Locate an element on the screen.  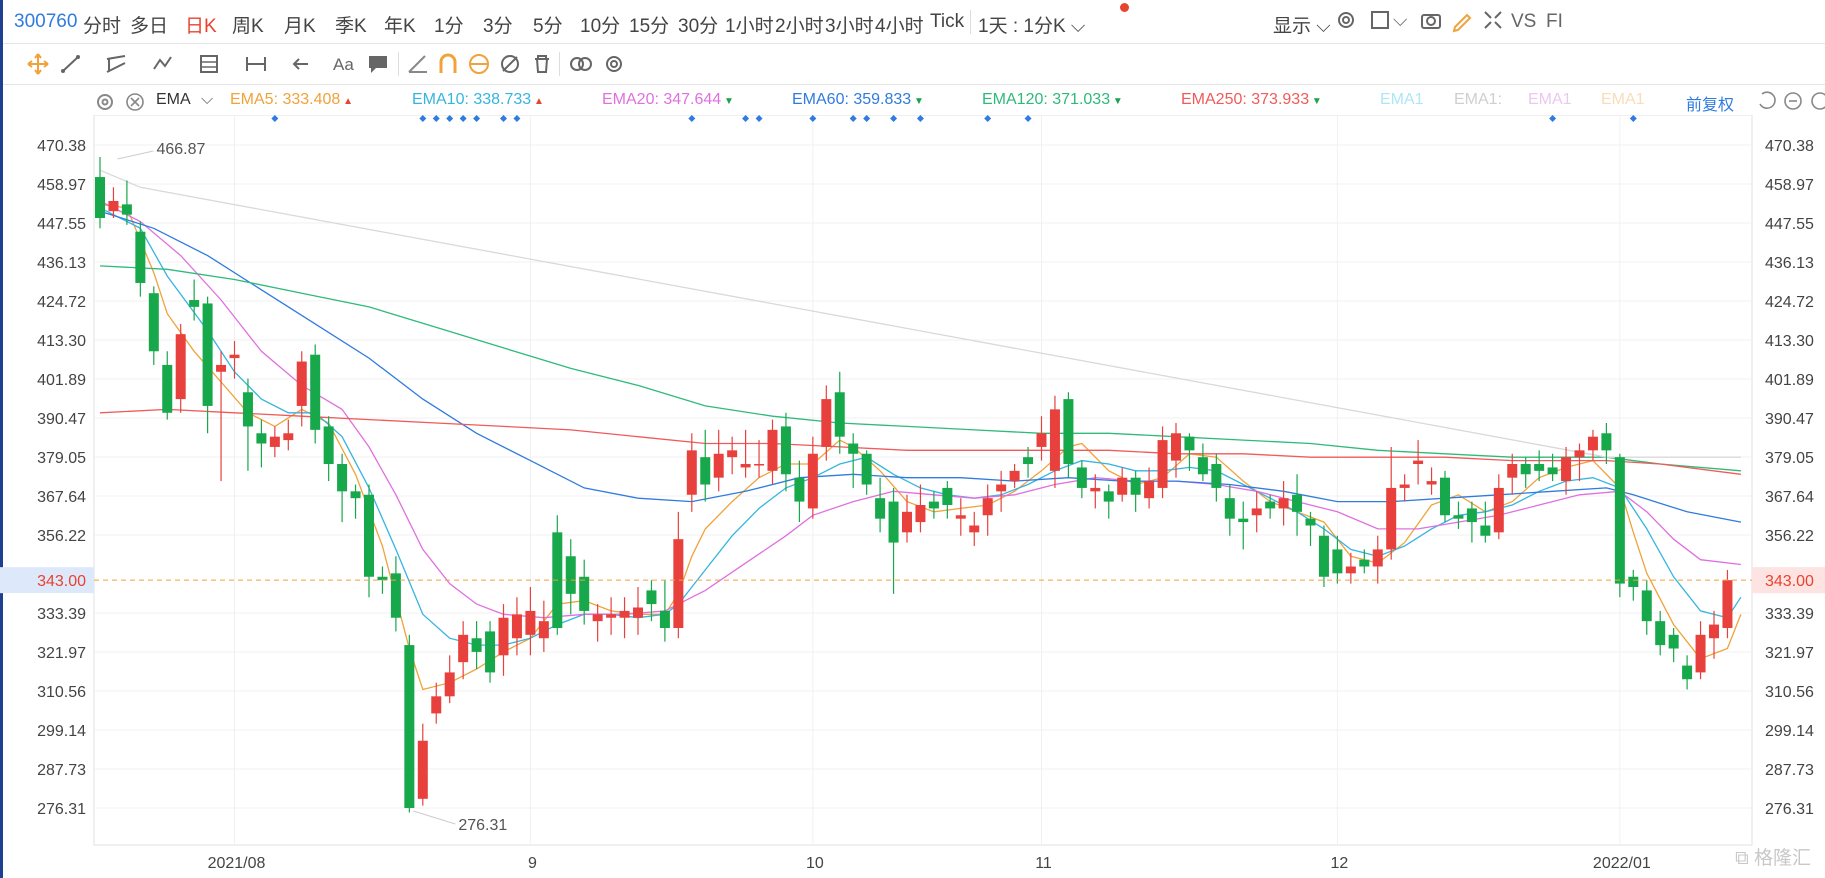
indicator-ema120: EMA120: 371.033 ▼ is located at coordinates (1052, 99).